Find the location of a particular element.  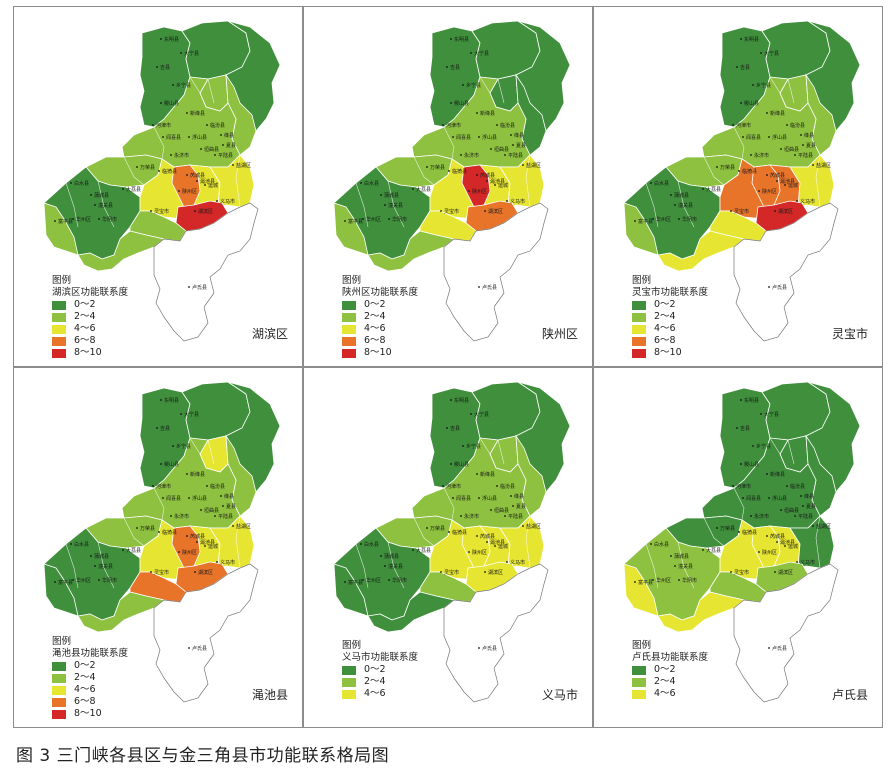

place-label: 万荣县 is located at coordinates (727, 167).